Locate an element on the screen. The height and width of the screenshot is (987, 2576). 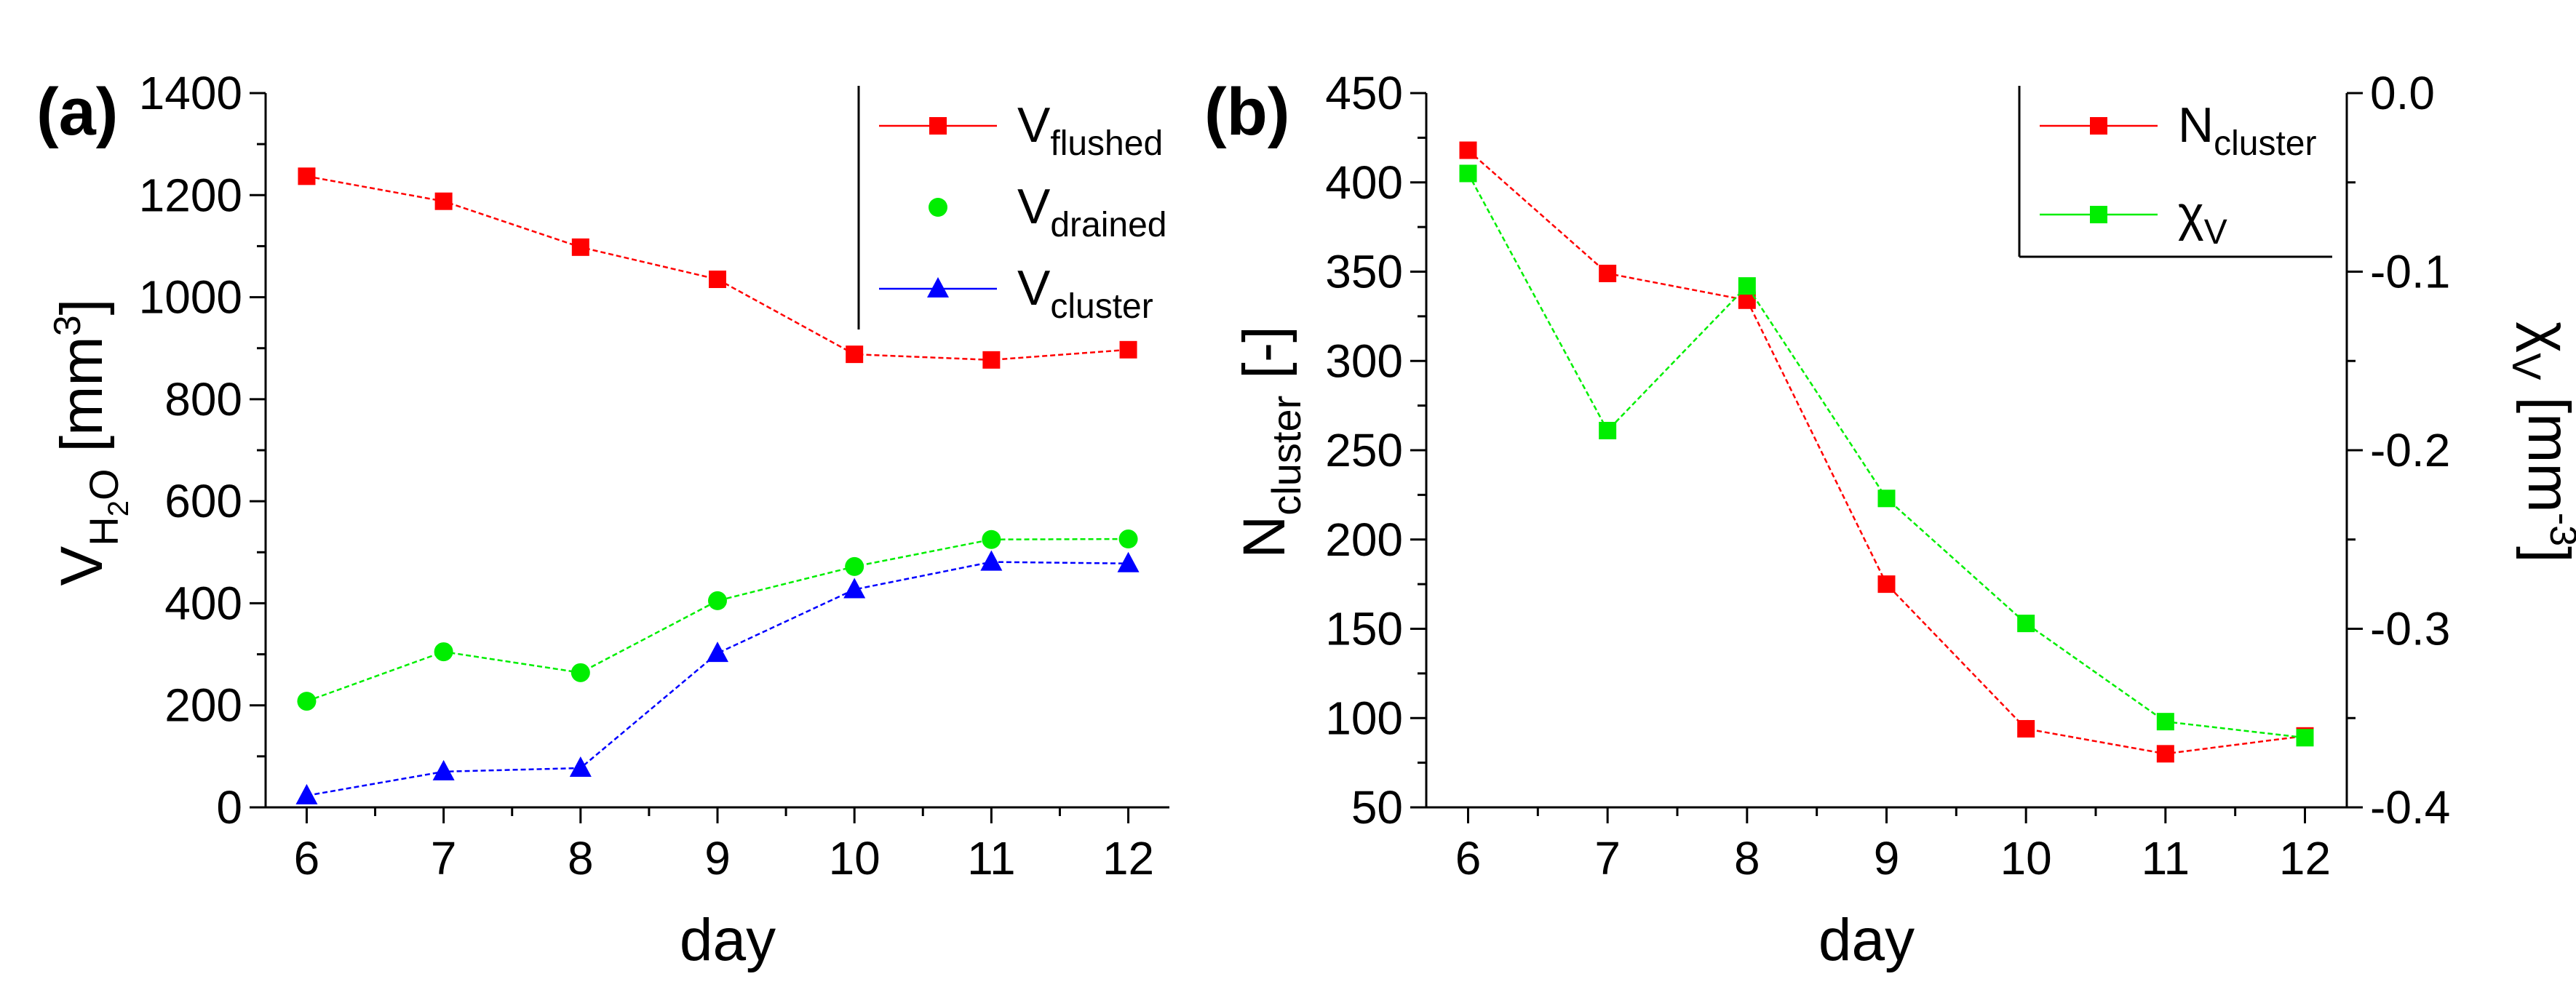
panel-b-legend-label: χV is located at coordinates (2202, 219).